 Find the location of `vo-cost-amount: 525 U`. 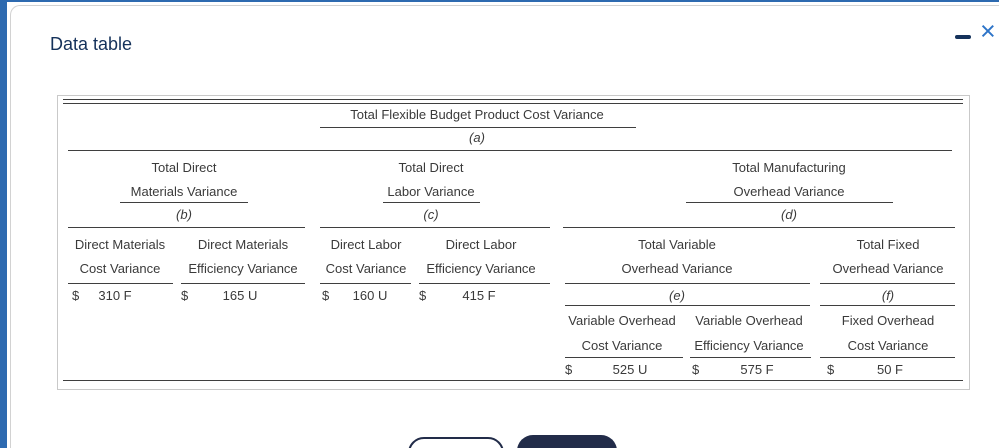

vo-cost-amount: 525 U is located at coordinates (630, 369).